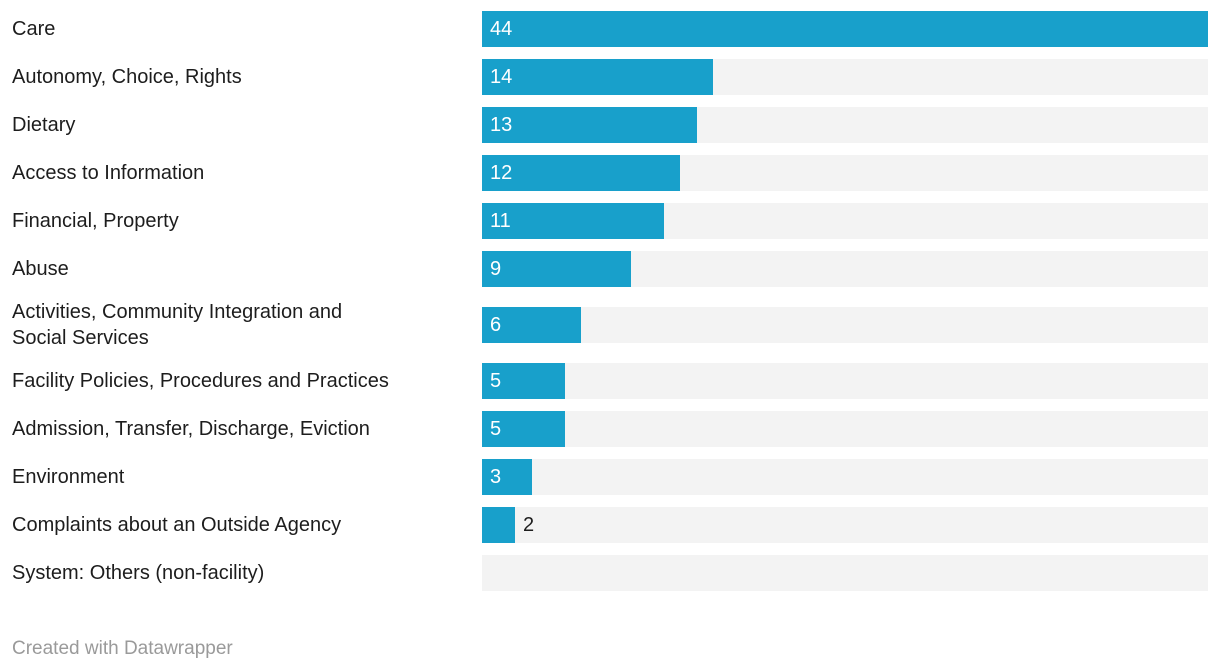  What do you see at coordinates (845, 269) in the screenshot?
I see `bar-track: 9` at bounding box center [845, 269].